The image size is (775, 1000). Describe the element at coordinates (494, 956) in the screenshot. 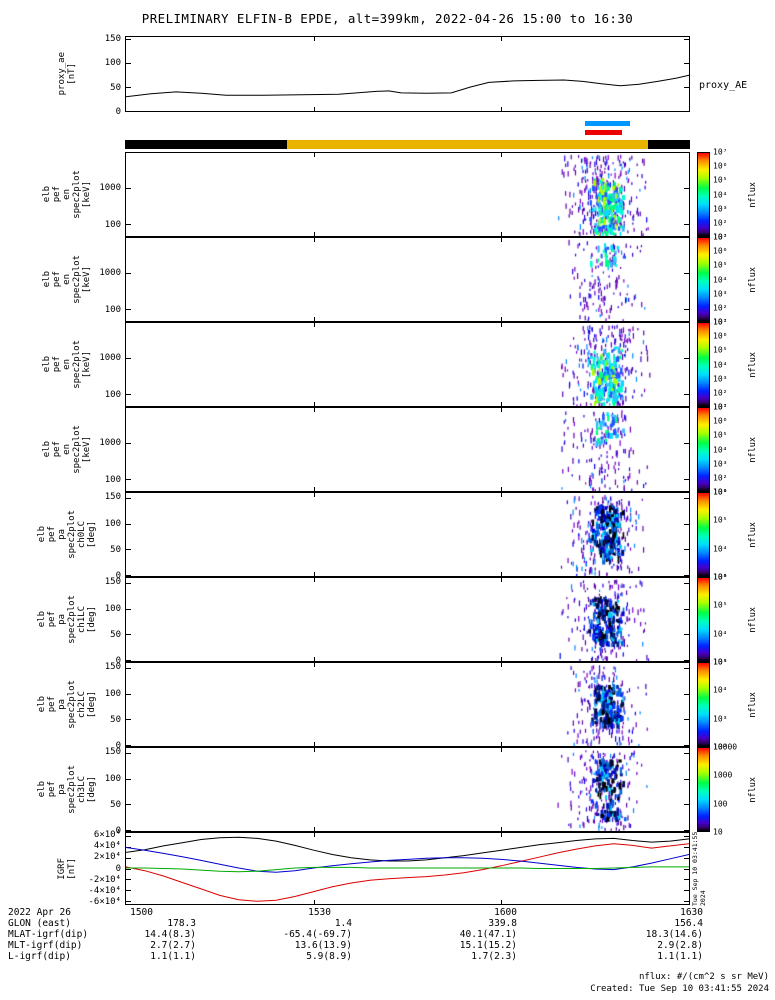

I see `ephemeris-value: 1.7(2.3)` at that location.